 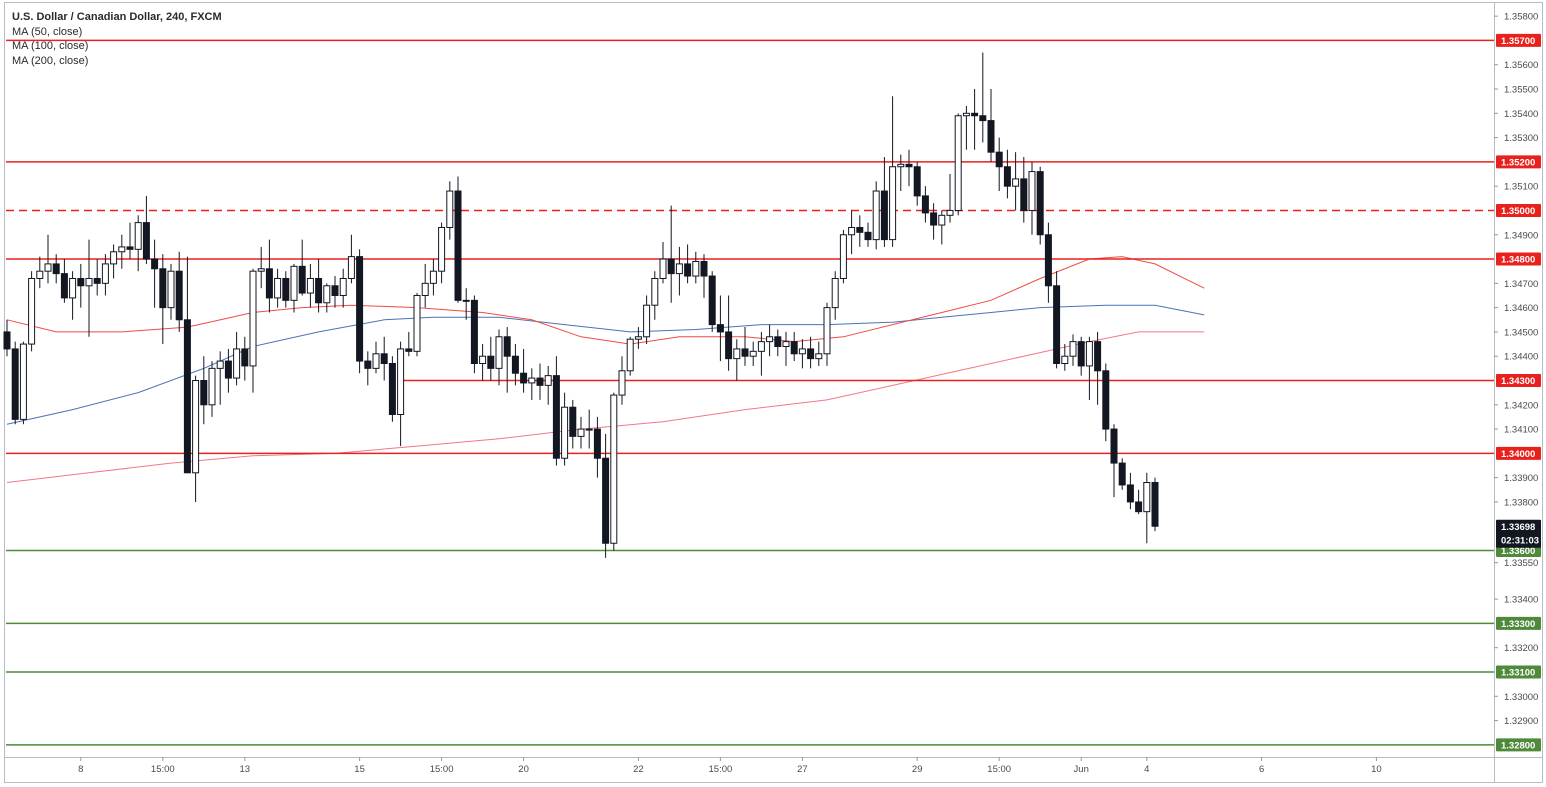 I want to click on level-price-label: 1.35200, so click(x=1518, y=162).